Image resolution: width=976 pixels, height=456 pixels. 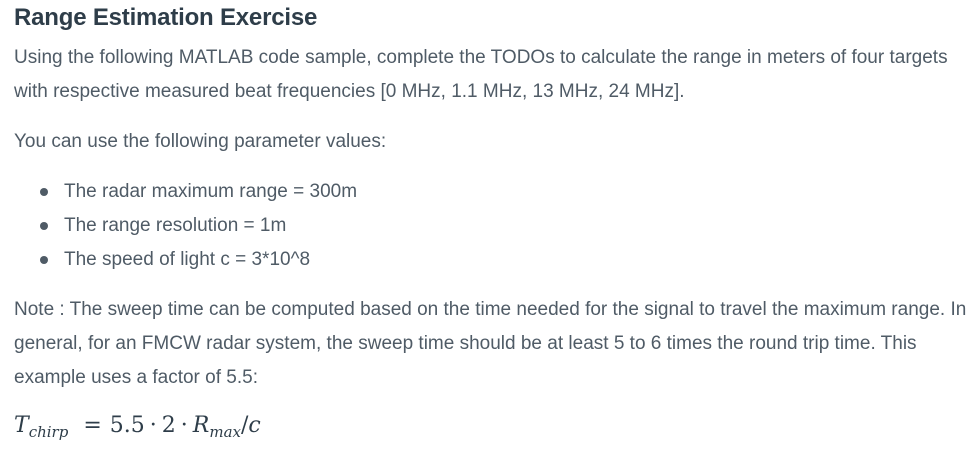 What do you see at coordinates (127, 425) in the screenshot?
I see `formula-factor: 5.5` at bounding box center [127, 425].